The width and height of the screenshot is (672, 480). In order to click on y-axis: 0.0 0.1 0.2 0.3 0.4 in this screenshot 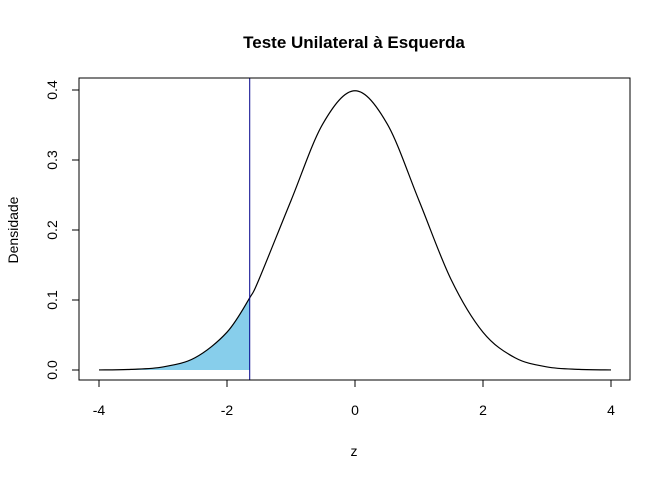, I will do `click(62, 230)`.